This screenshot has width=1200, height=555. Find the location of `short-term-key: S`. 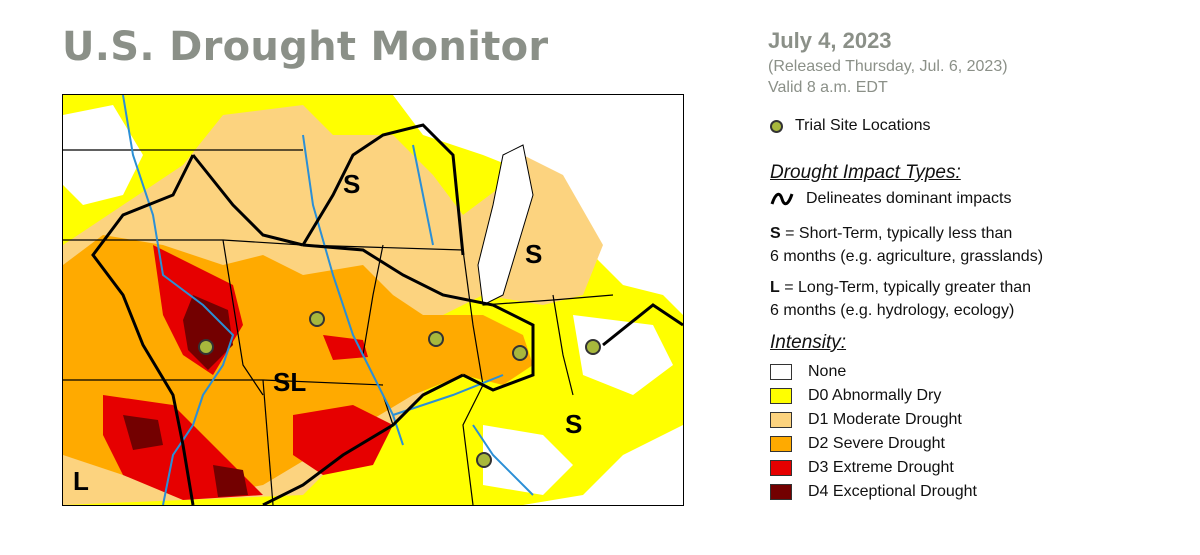

short-term-key: S is located at coordinates (775, 233).